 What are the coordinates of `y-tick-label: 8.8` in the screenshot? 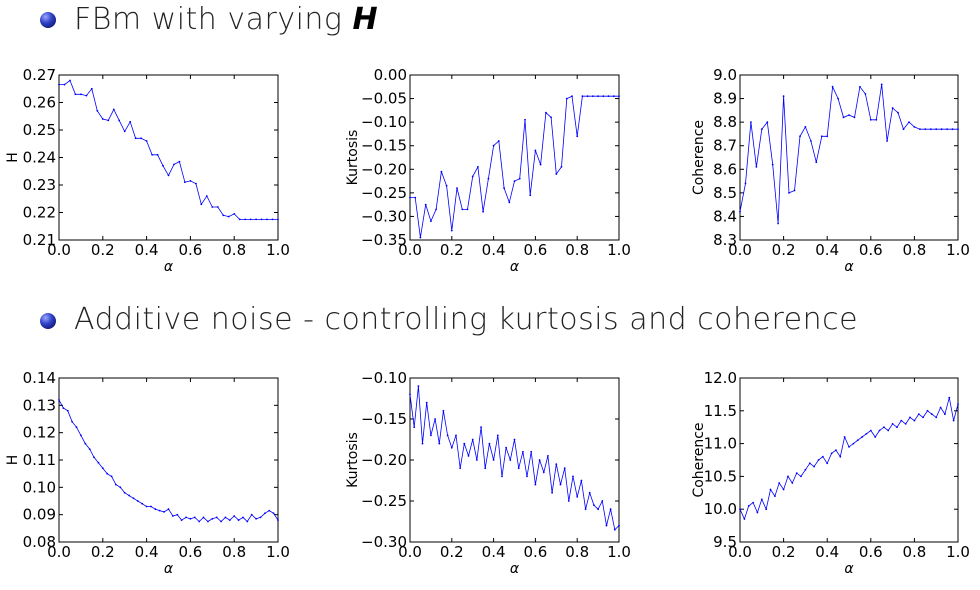 It's located at (725, 122).